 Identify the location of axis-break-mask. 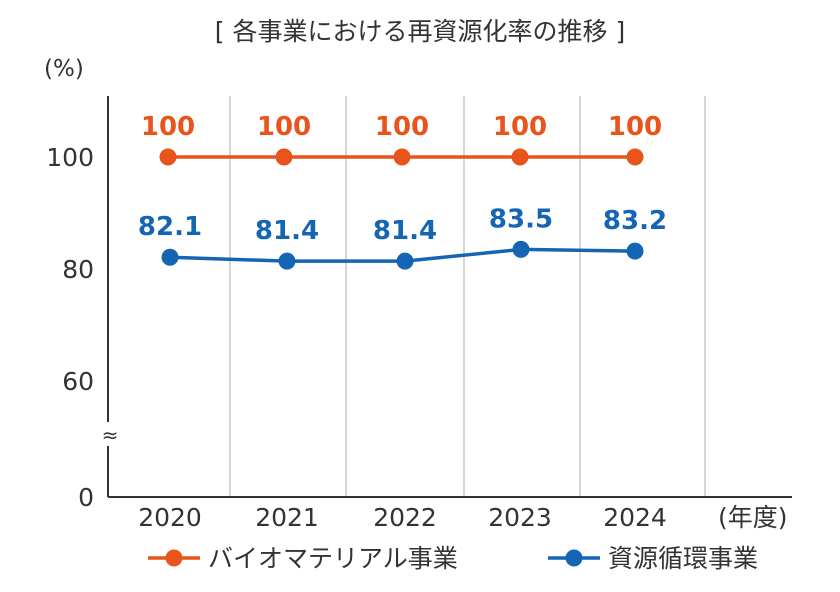
(108, 434).